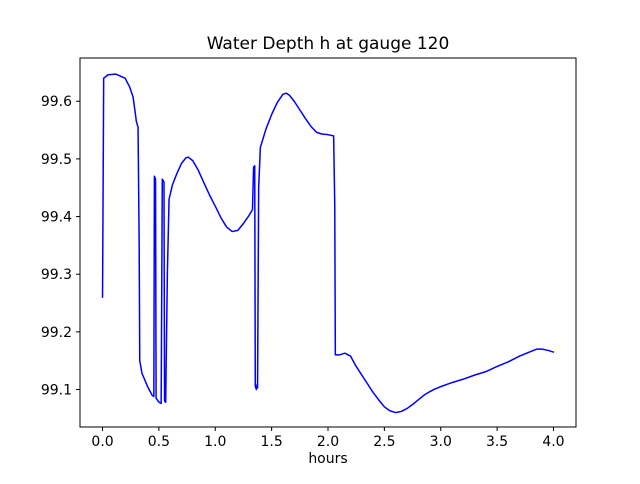 The height and width of the screenshot is (484, 640). I want to click on x-tick-label: 2.5, so click(384, 442).